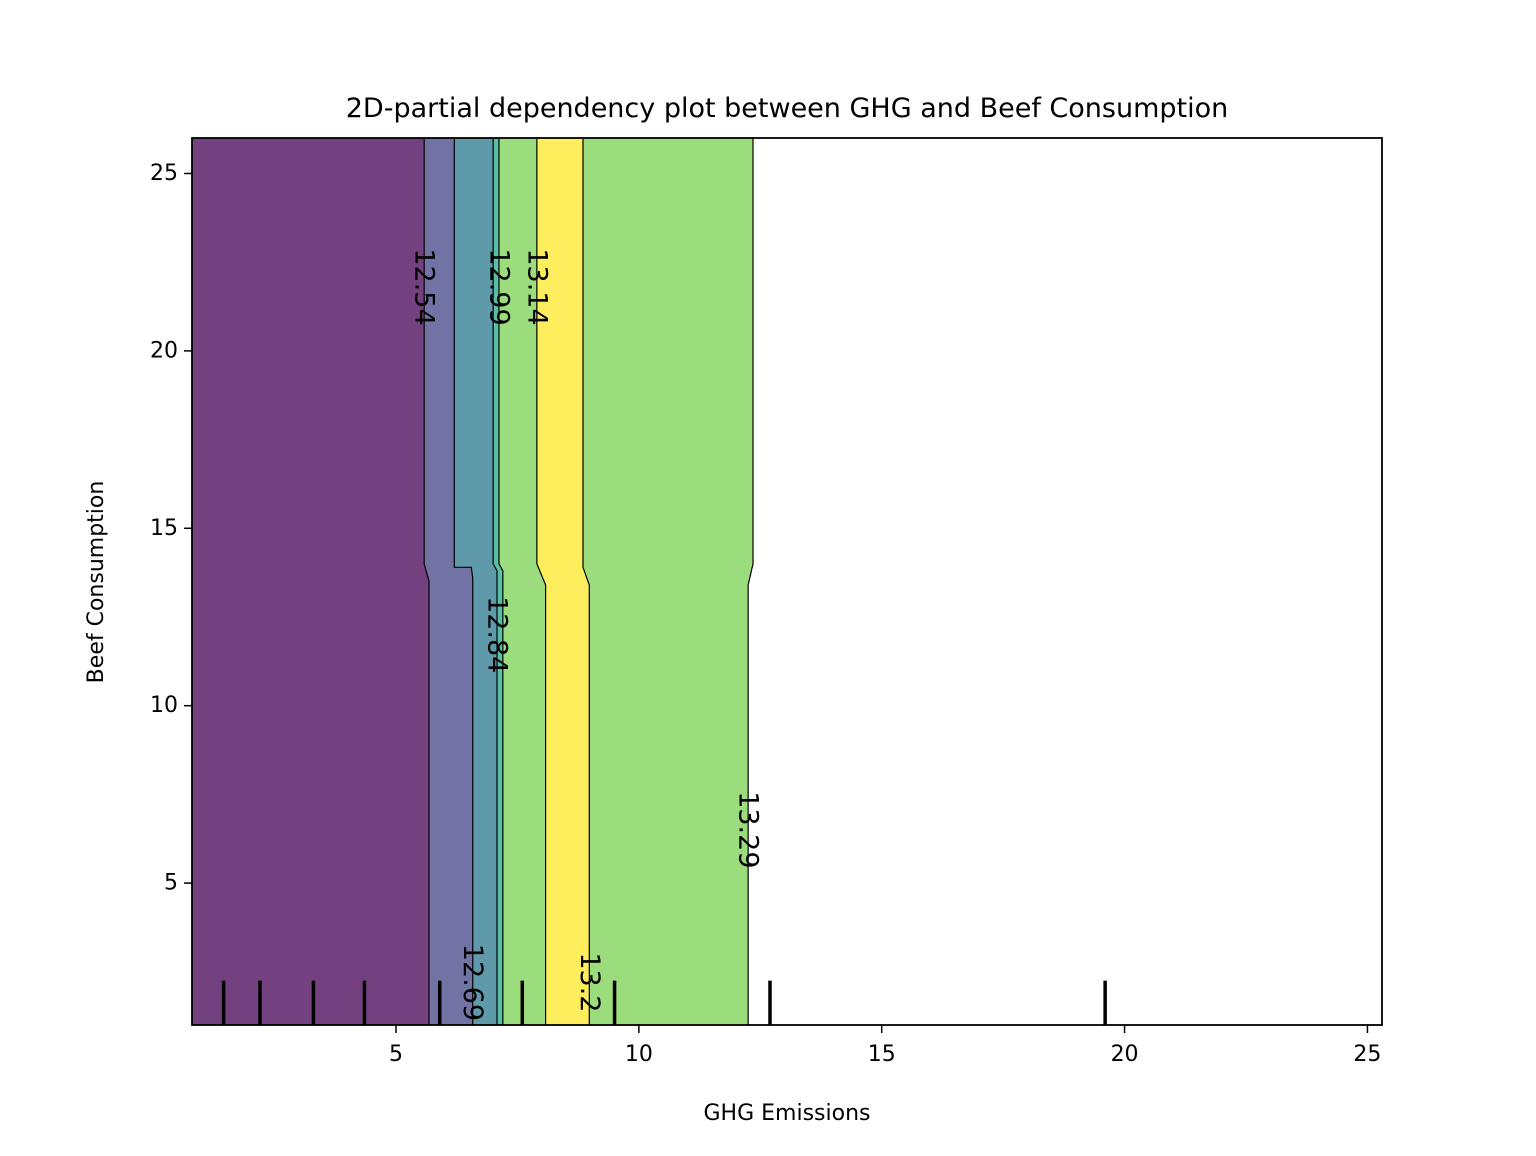 Image resolution: width=1536 pixels, height=1156 pixels. Describe the element at coordinates (639, 1054) in the screenshot. I see `x-tick-label: 10` at that location.